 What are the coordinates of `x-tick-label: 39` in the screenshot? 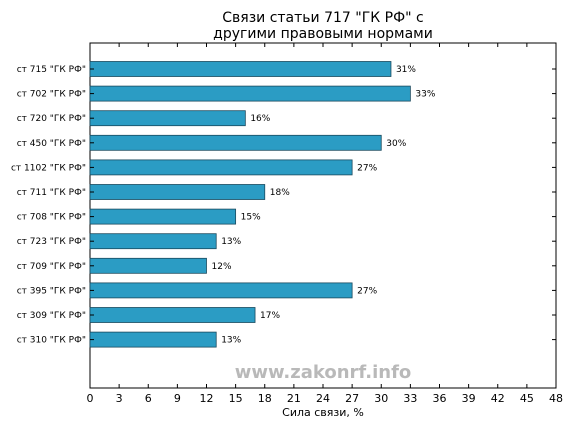 It's located at (469, 398).